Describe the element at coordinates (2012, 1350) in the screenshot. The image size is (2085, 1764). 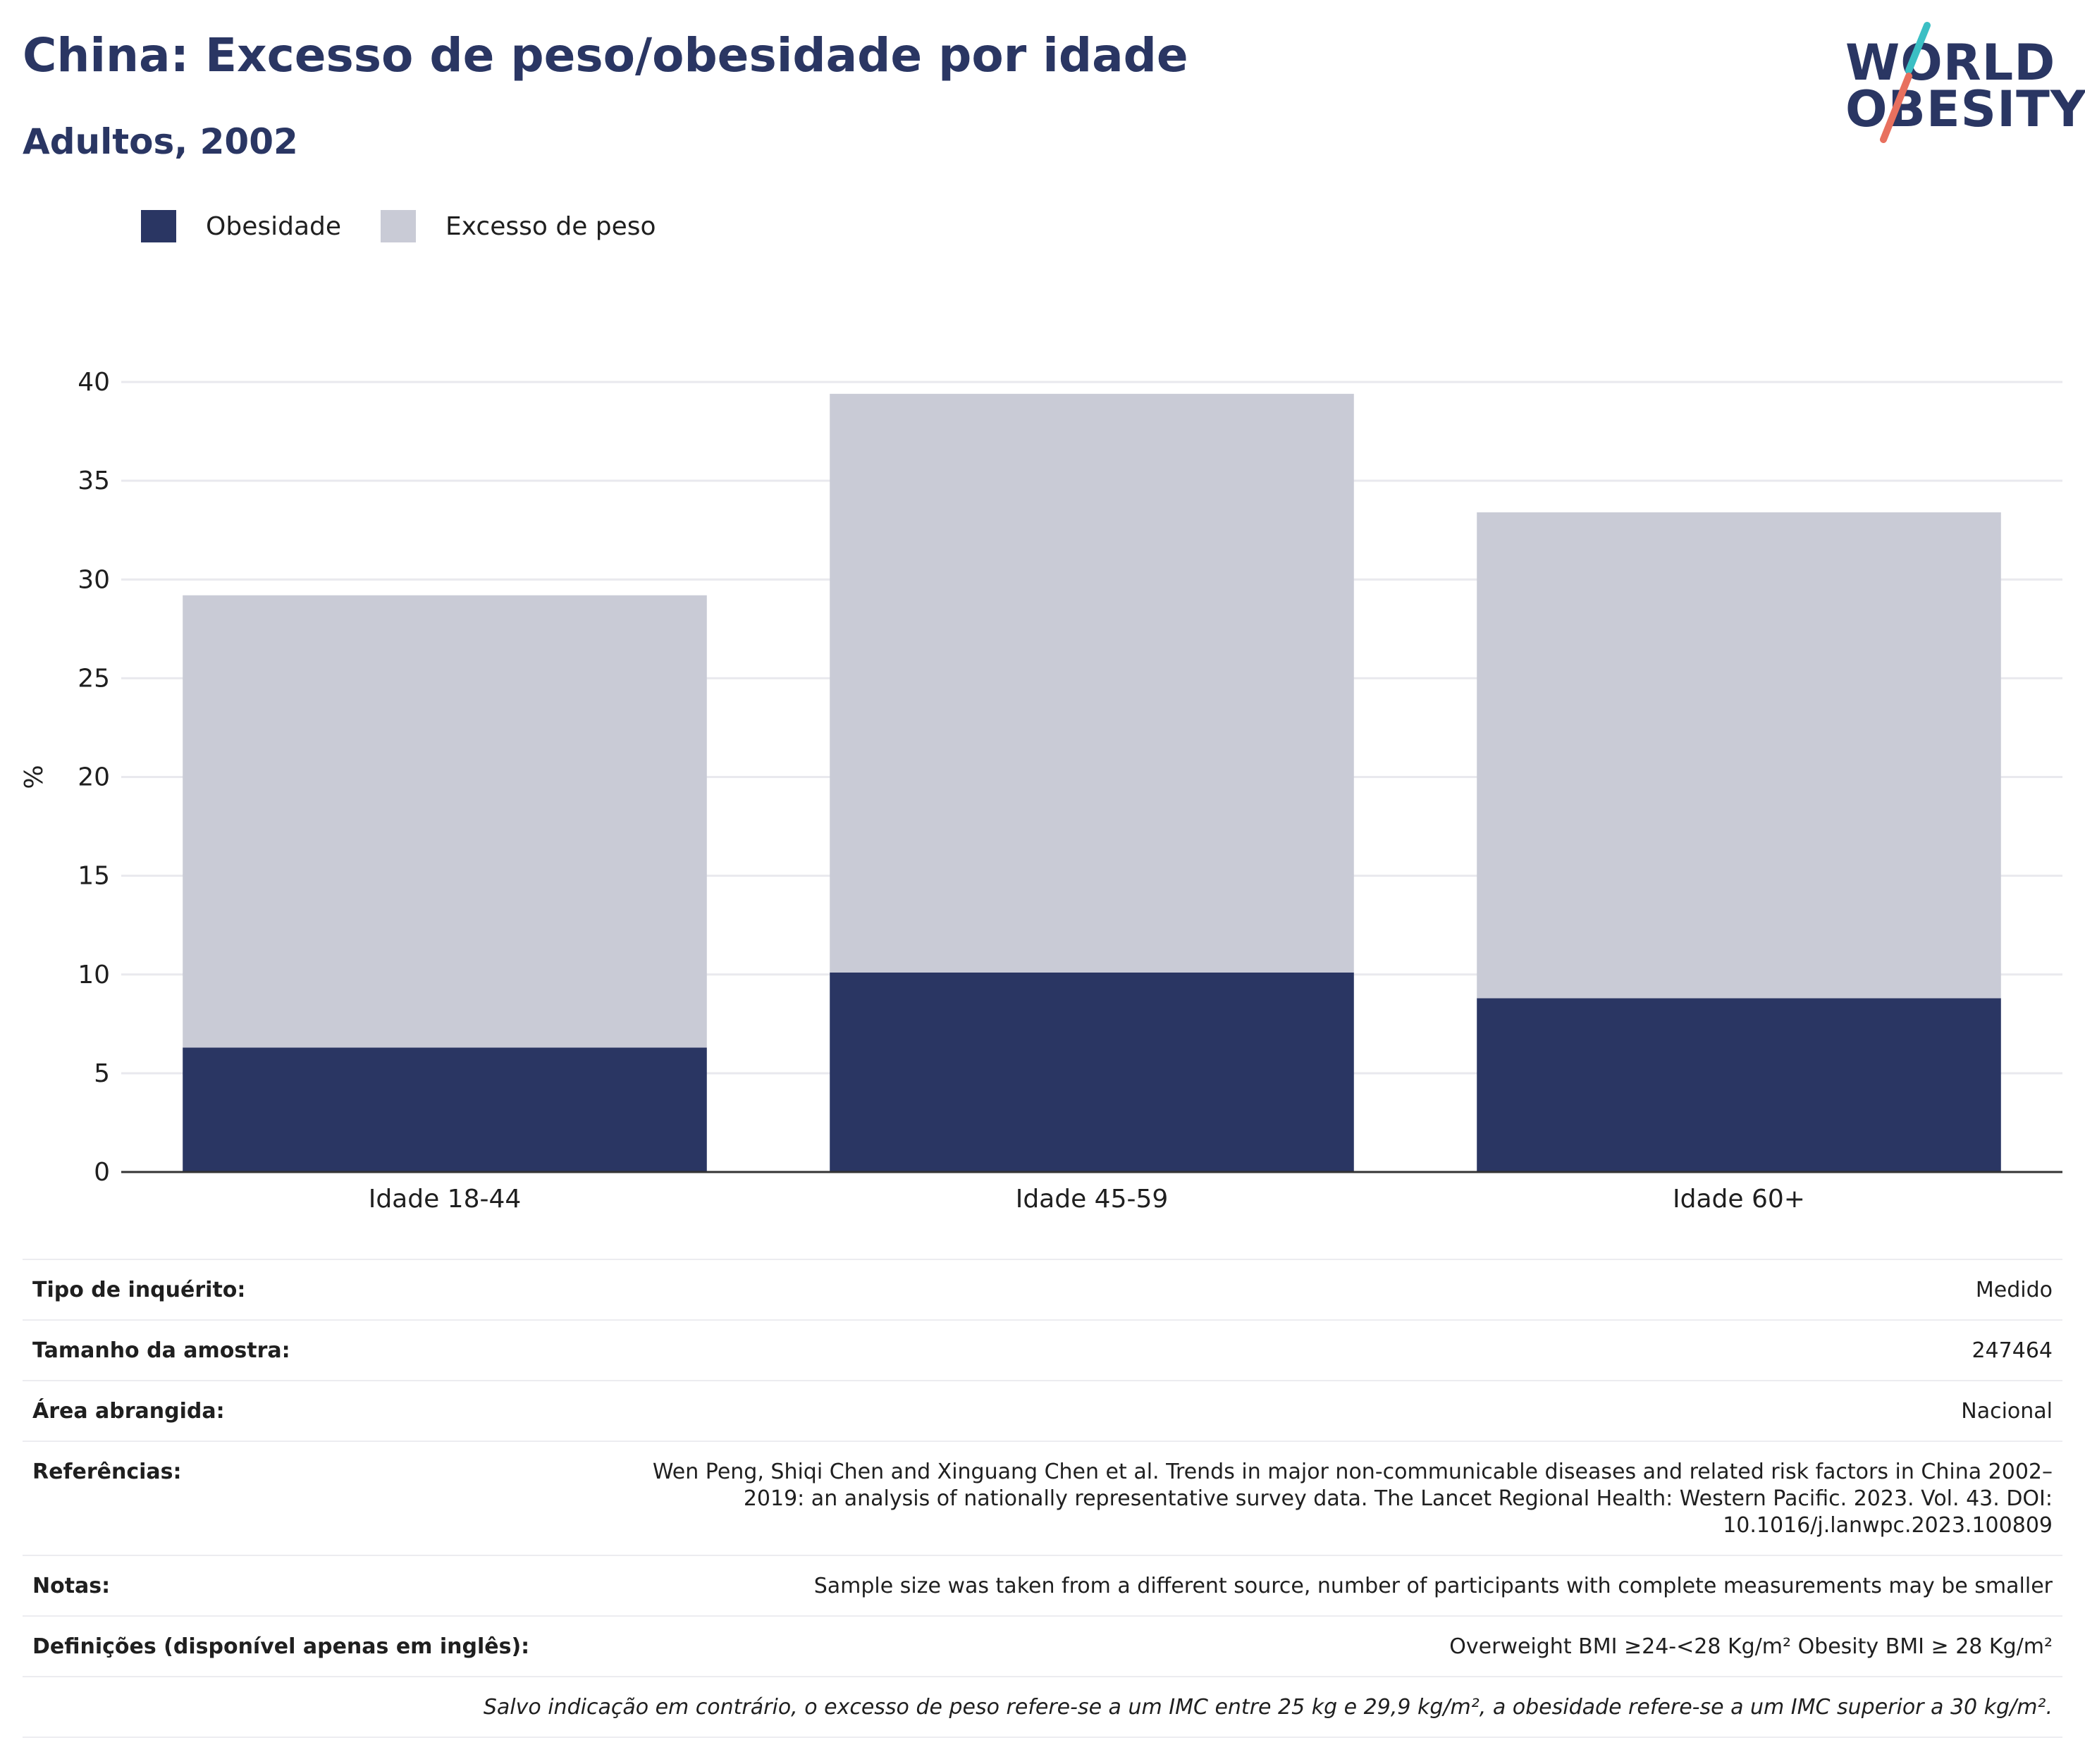
I see `info-value: 247464` at that location.